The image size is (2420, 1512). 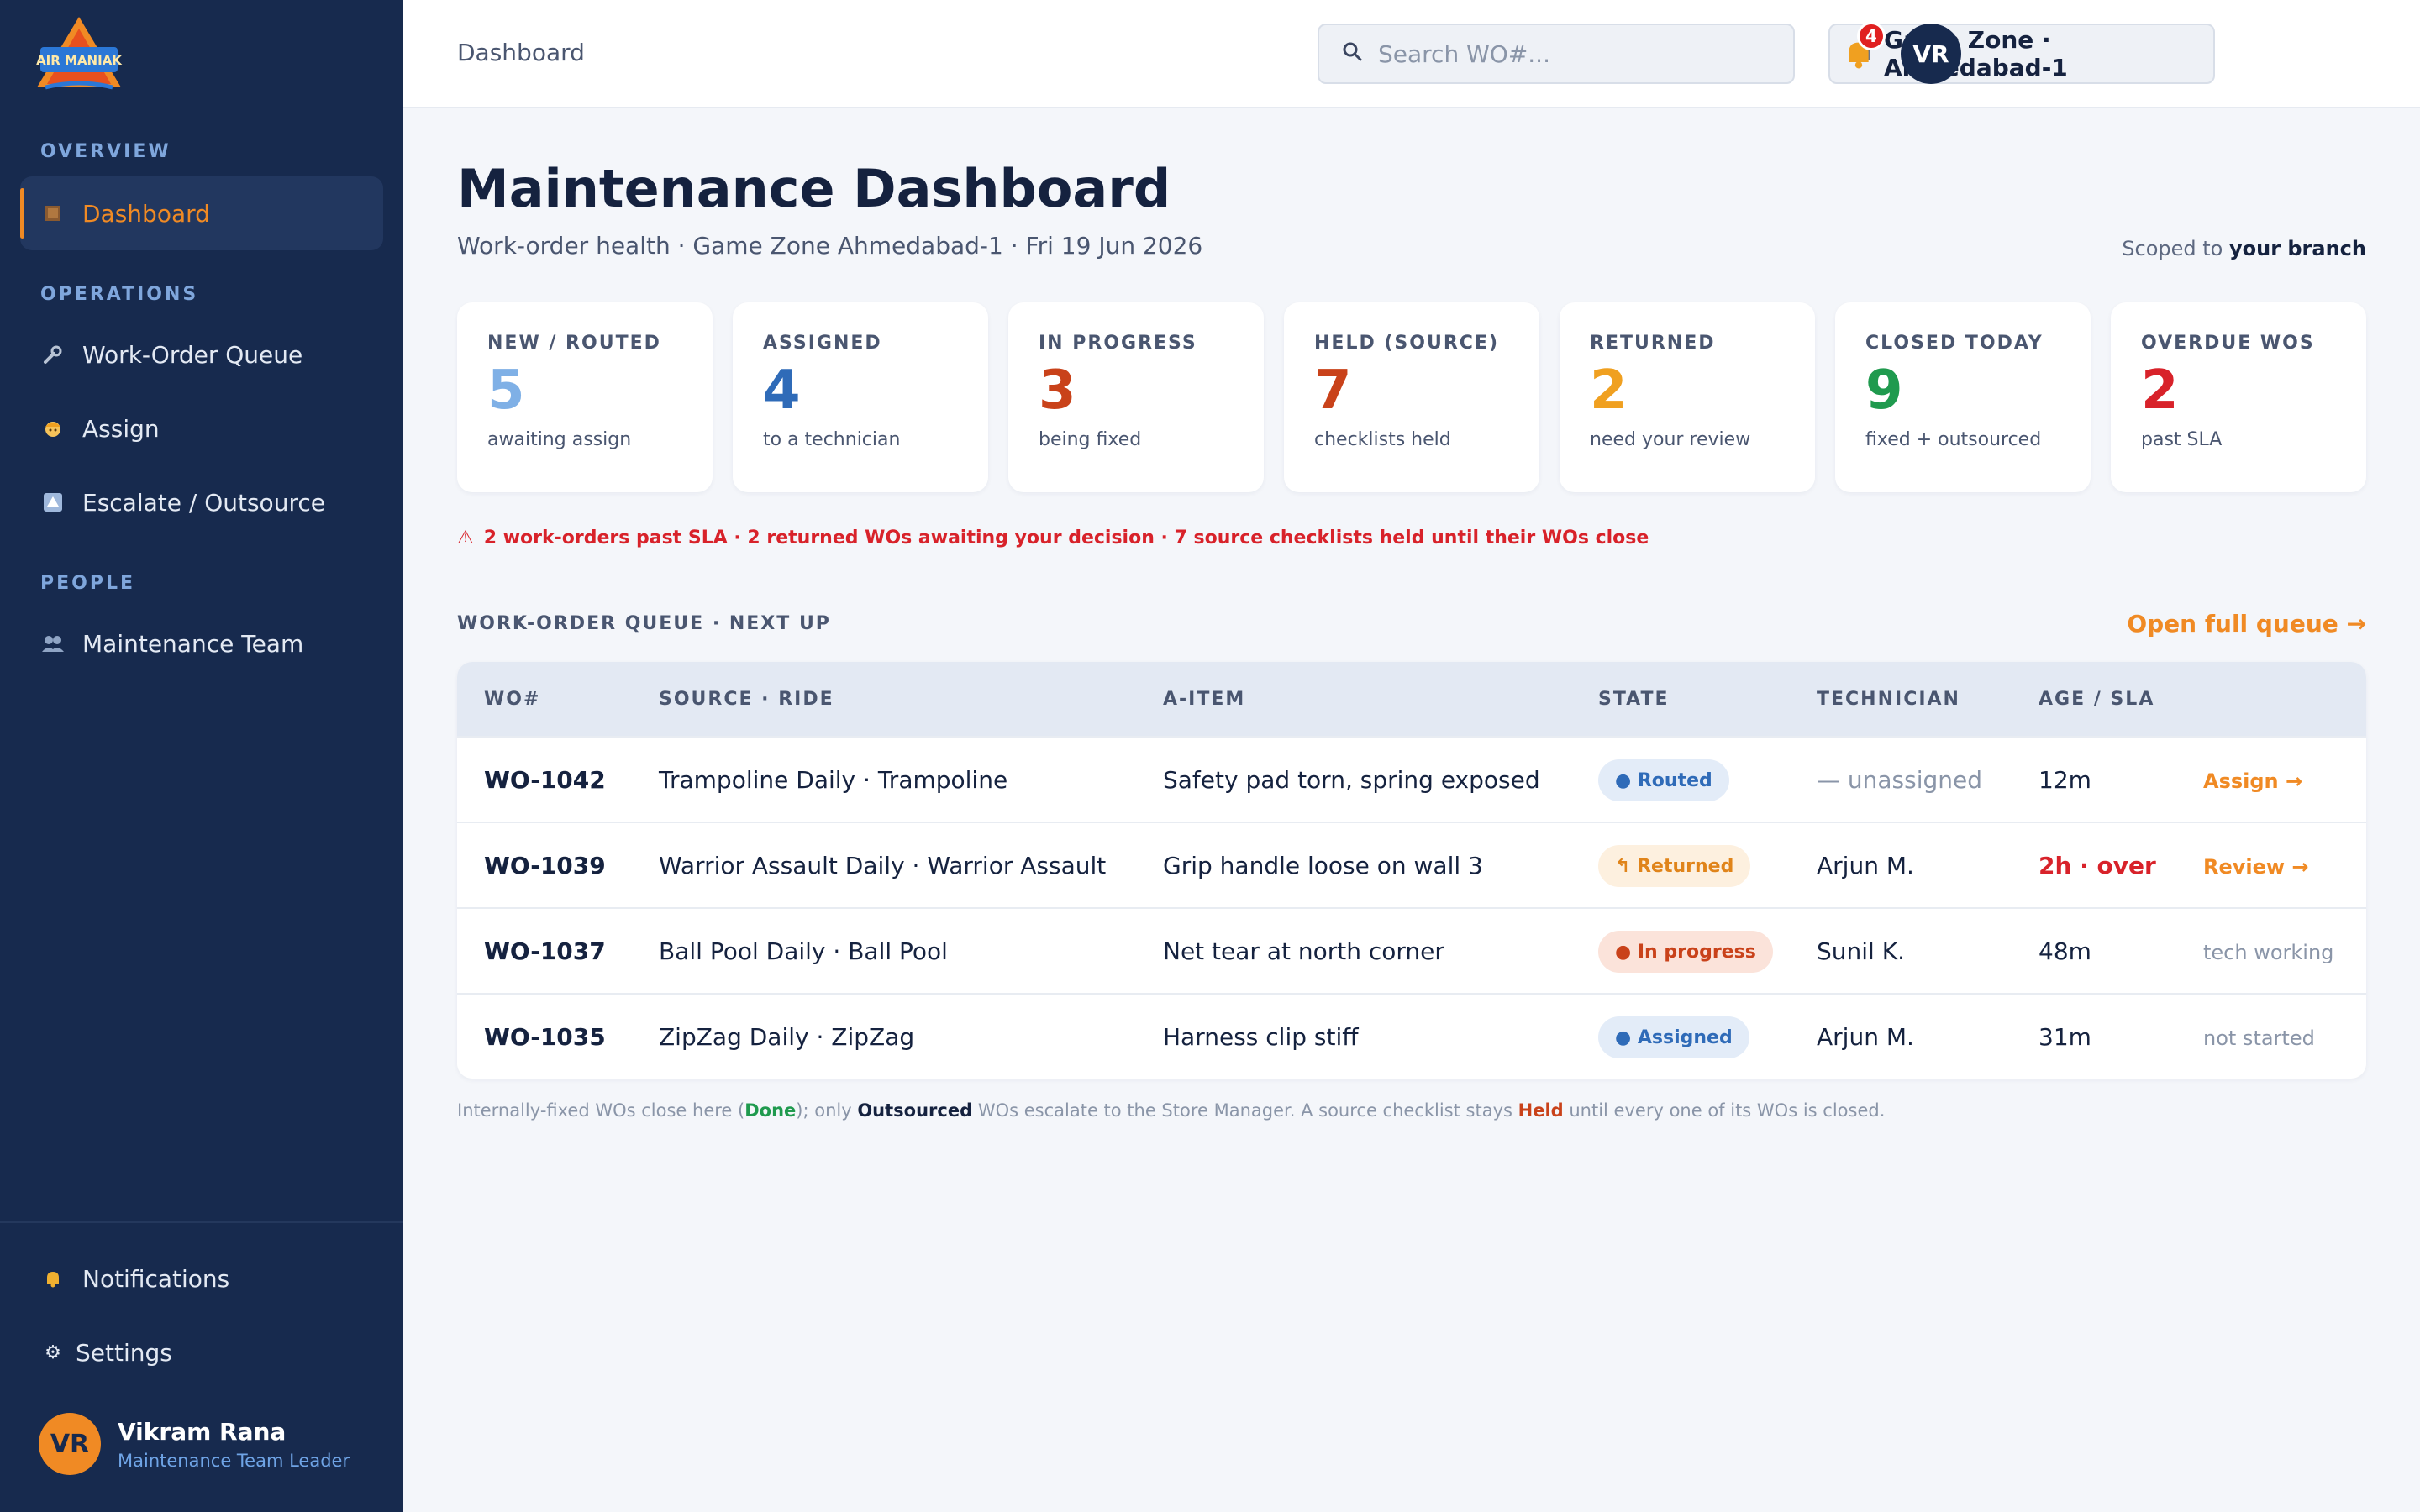 I want to click on source-ride: Trampoline Daily · Trampoline, so click(x=833, y=780).